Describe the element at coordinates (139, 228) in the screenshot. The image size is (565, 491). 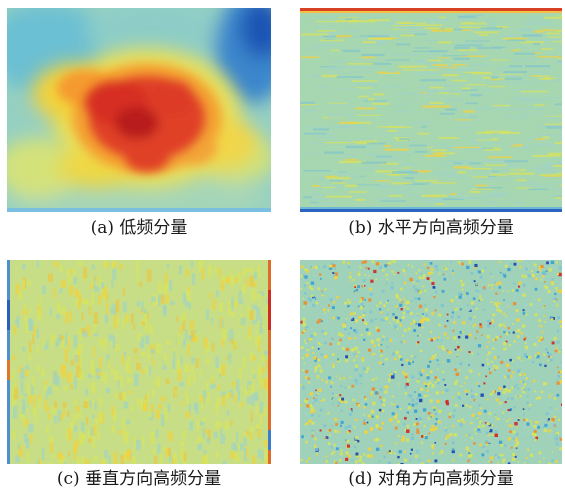
I see `caption-a: (a) 低频分量` at that location.